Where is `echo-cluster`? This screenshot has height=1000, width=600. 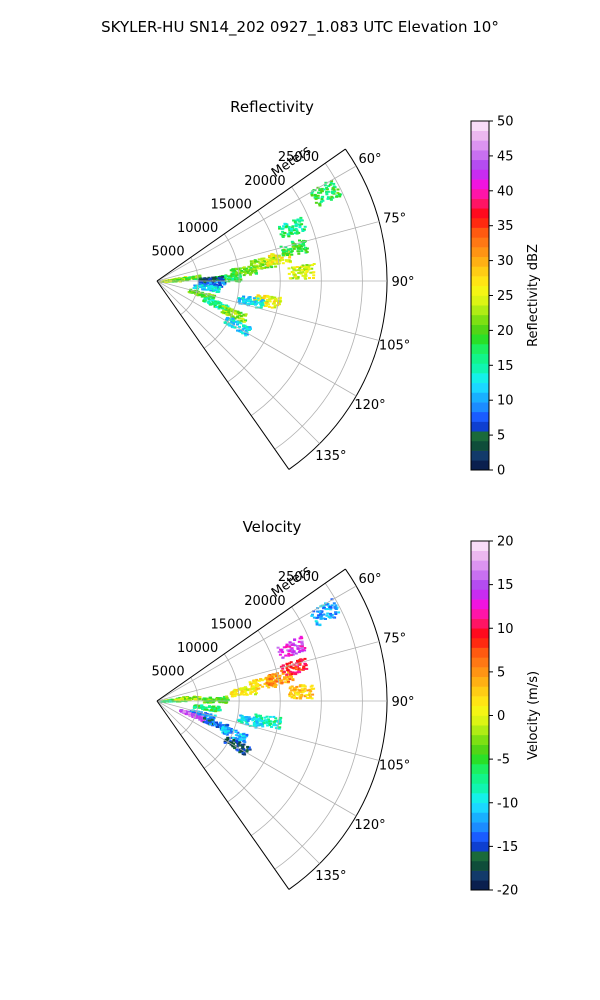 echo-cluster is located at coordinates (243, 271).